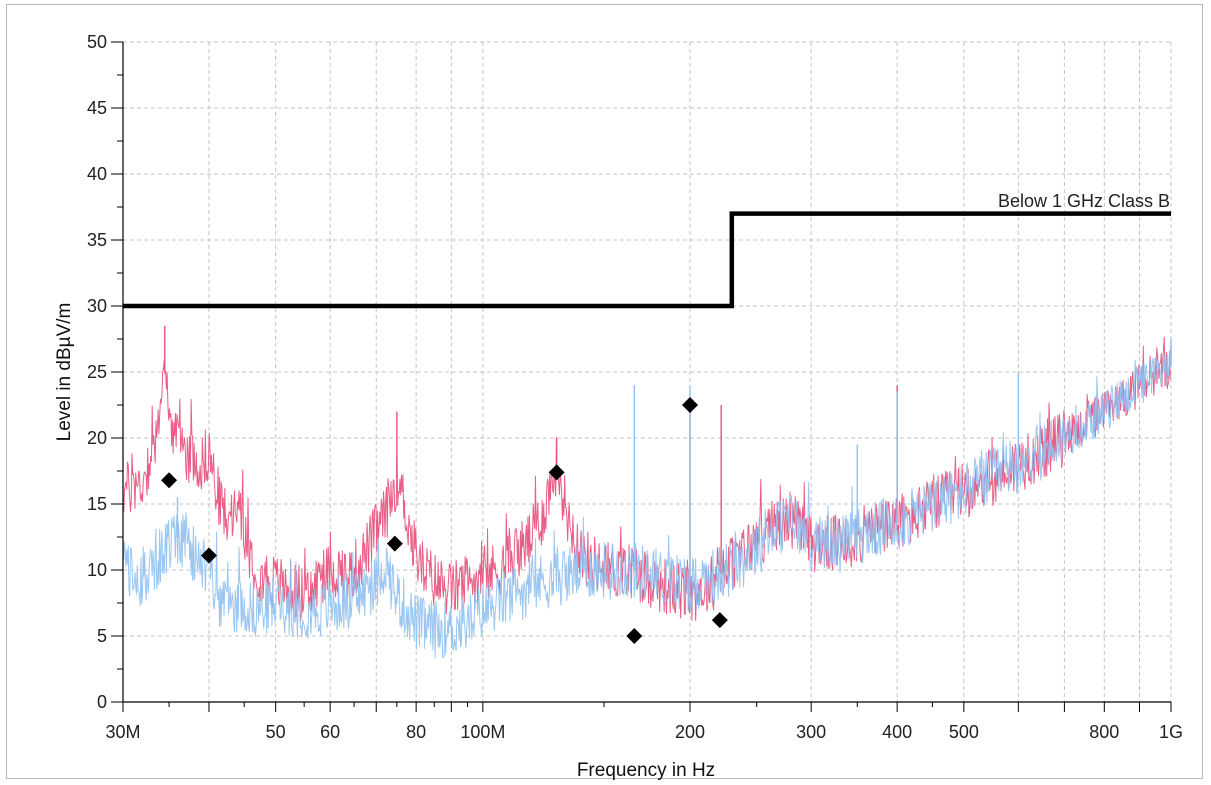  Describe the element at coordinates (102, 702) in the screenshot. I see `y-tick-label: 0` at that location.